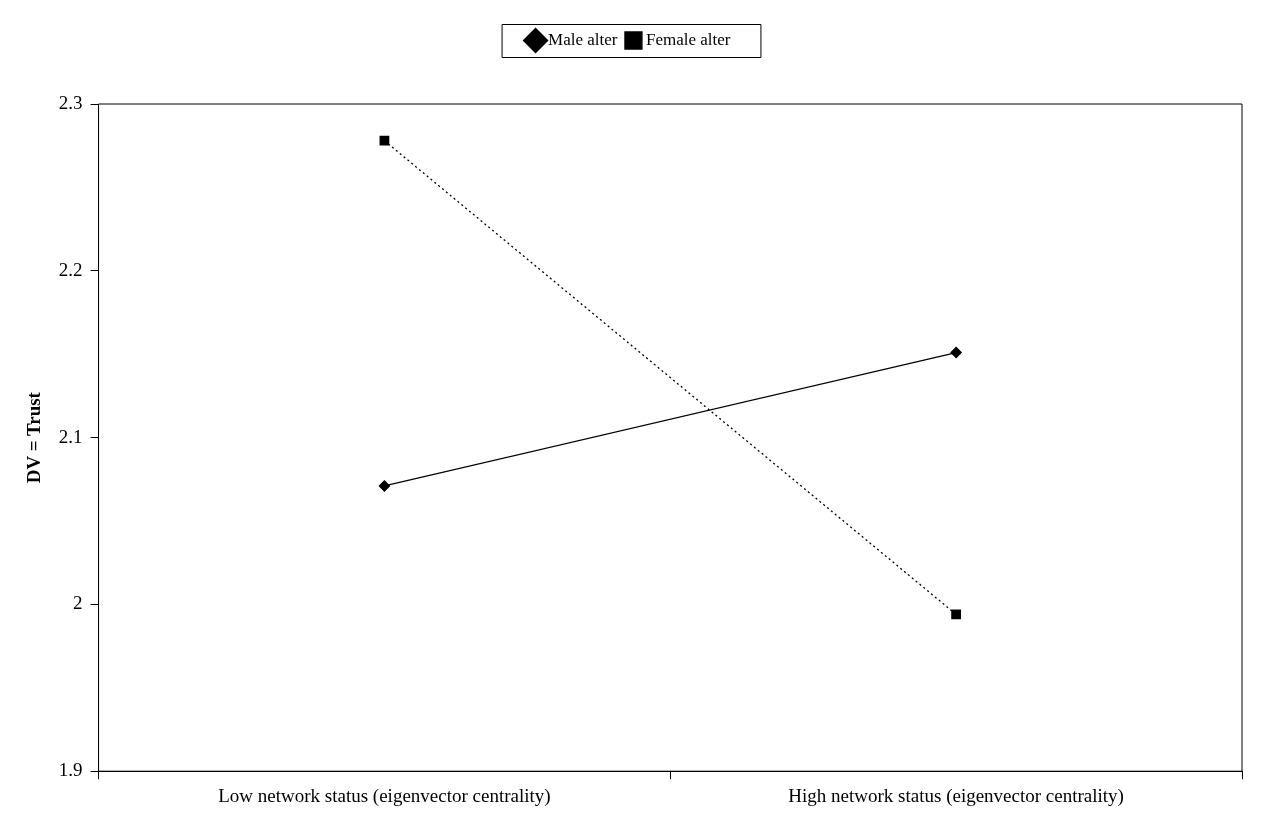  I want to click on legend-label: Female alter, so click(688, 39).